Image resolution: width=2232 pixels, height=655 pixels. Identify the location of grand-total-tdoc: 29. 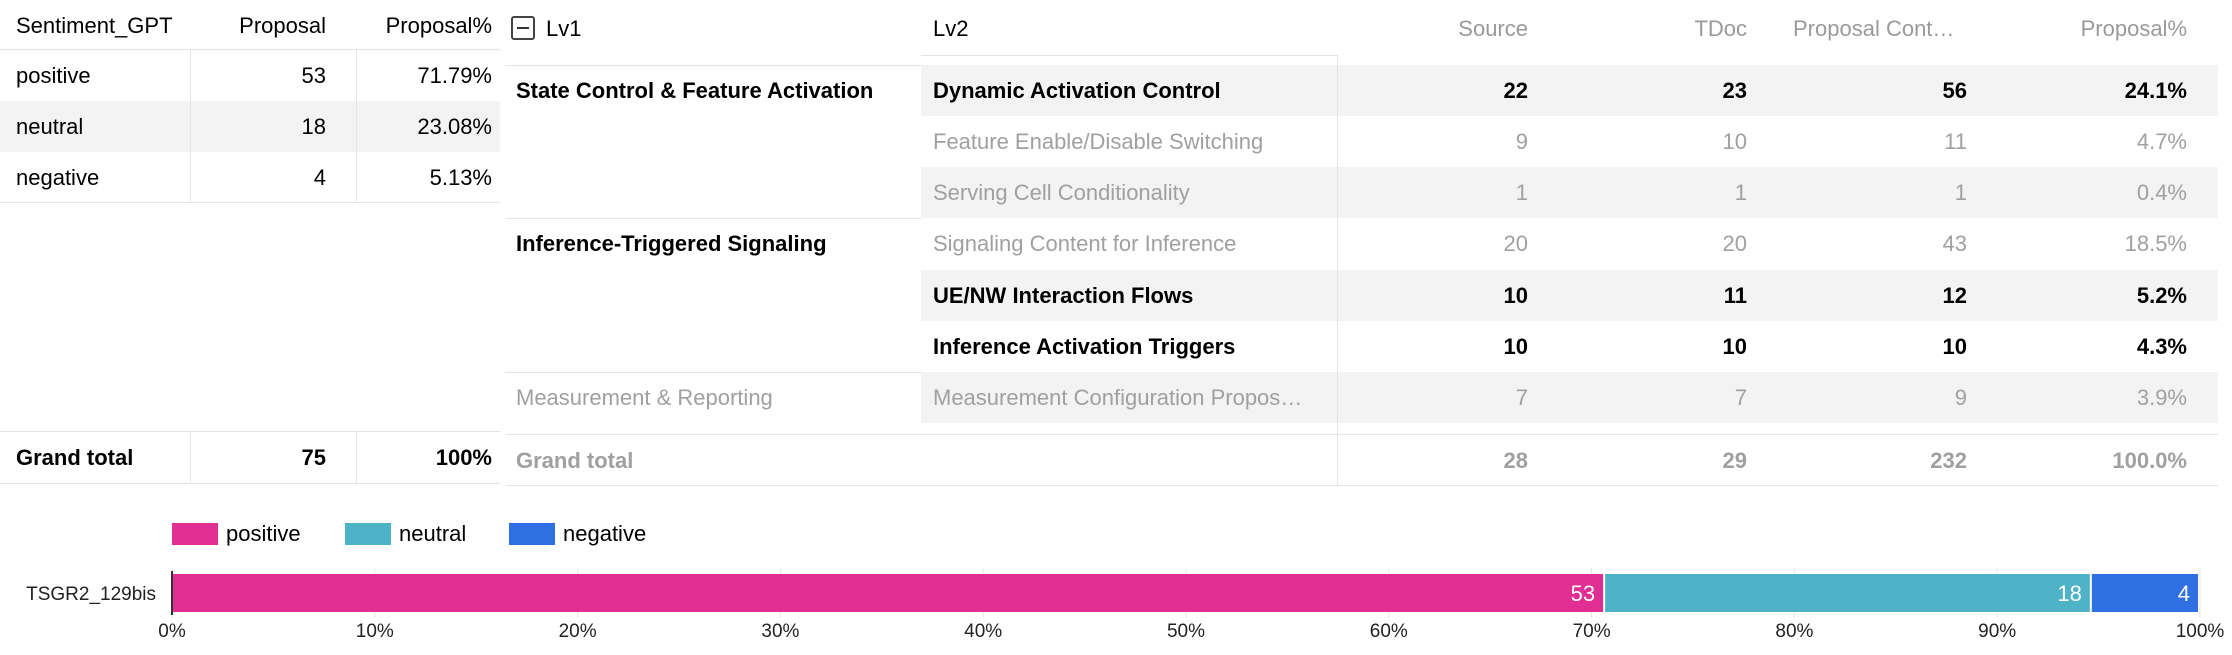
(1734, 460).